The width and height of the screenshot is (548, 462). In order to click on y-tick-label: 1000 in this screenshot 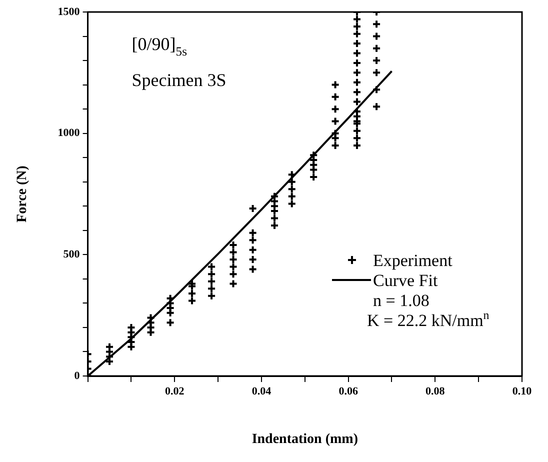, I will do `click(69, 133)`.